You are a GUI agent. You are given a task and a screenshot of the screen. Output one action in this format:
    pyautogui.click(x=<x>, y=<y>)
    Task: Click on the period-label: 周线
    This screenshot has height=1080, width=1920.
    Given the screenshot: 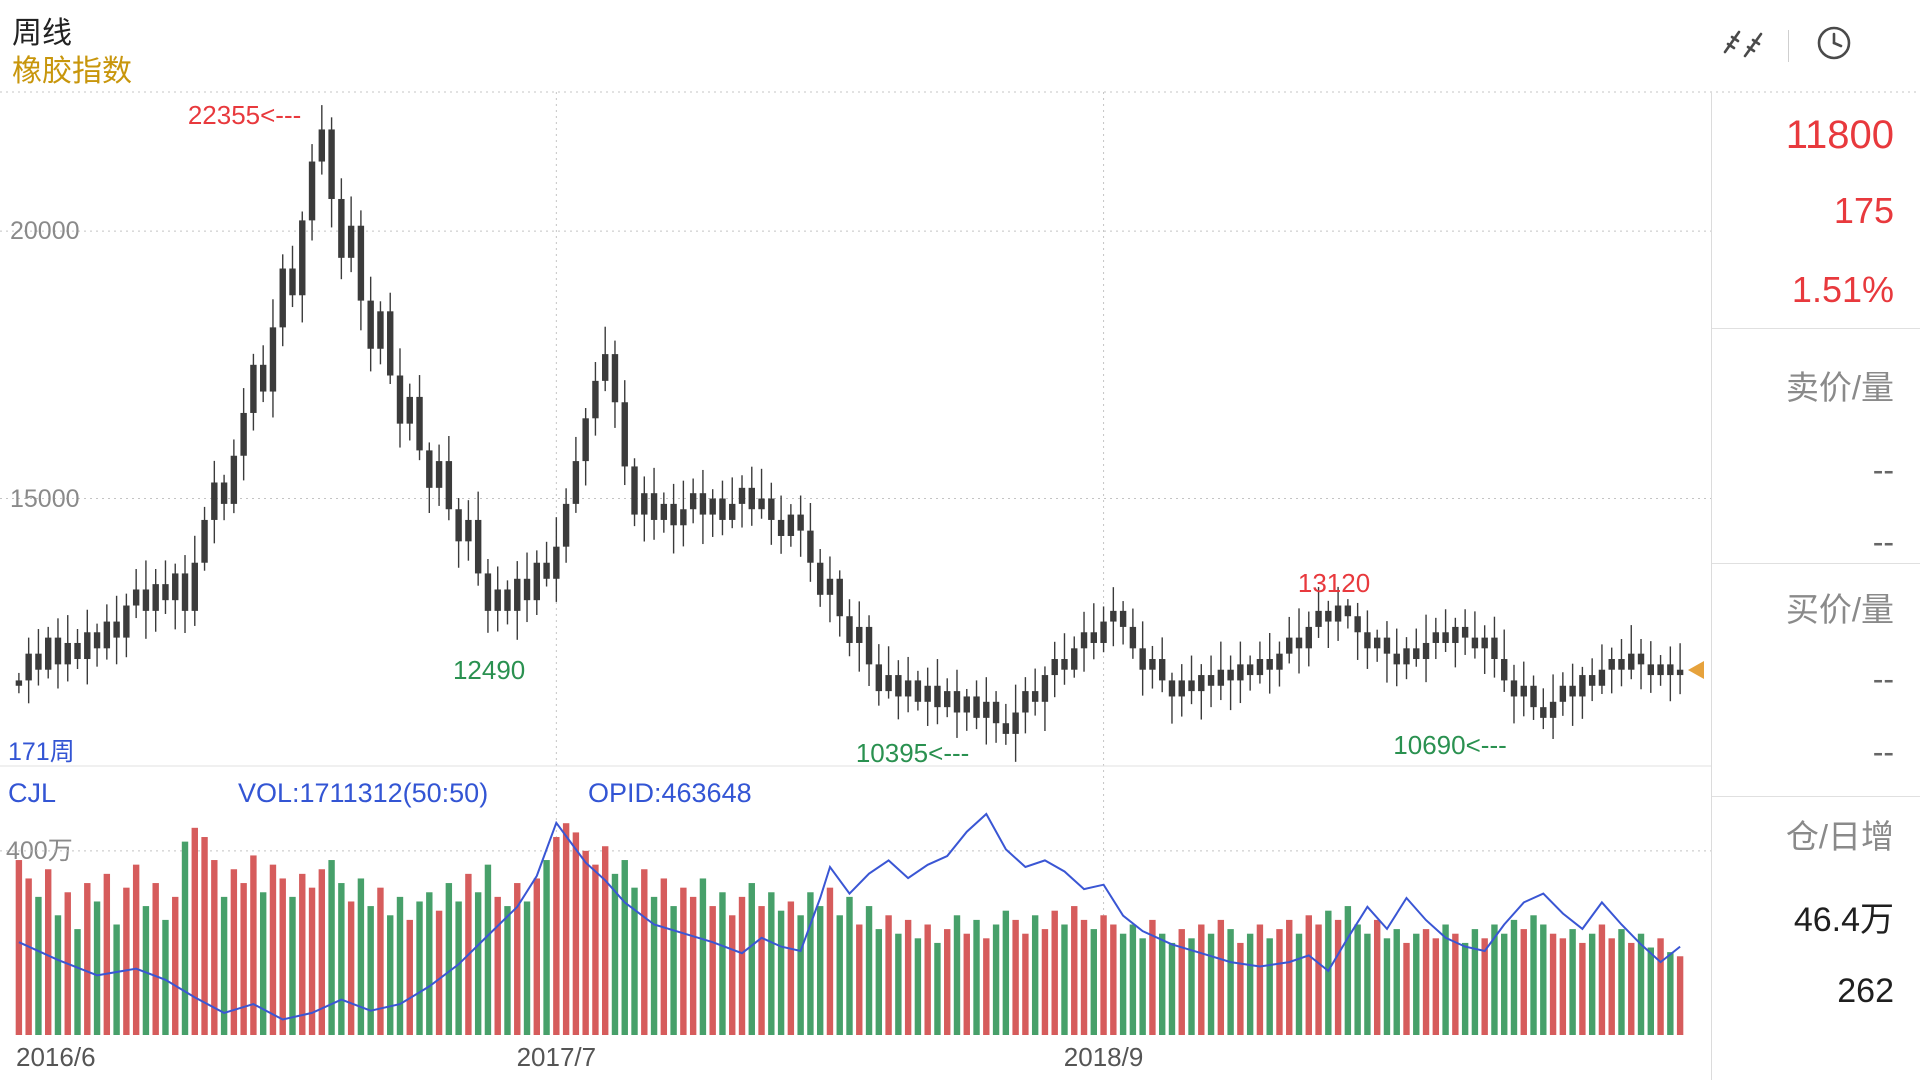 What is the action you would take?
    pyautogui.click(x=42, y=33)
    